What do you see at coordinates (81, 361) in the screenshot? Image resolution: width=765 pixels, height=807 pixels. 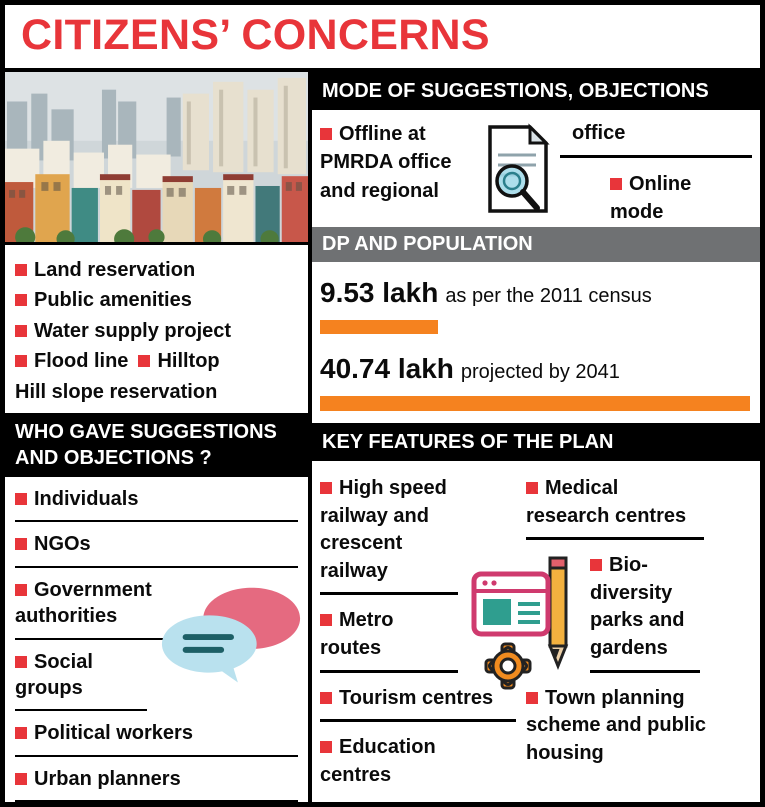 I see `concern-label: Flood line` at bounding box center [81, 361].